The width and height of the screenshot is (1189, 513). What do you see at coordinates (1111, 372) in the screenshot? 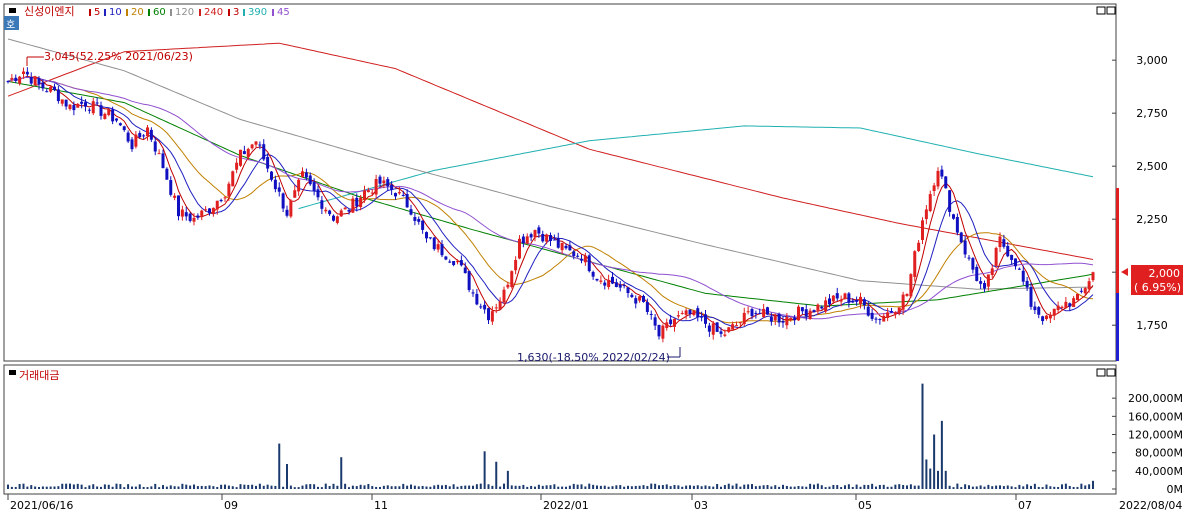
I see `close-volume-button` at bounding box center [1111, 372].